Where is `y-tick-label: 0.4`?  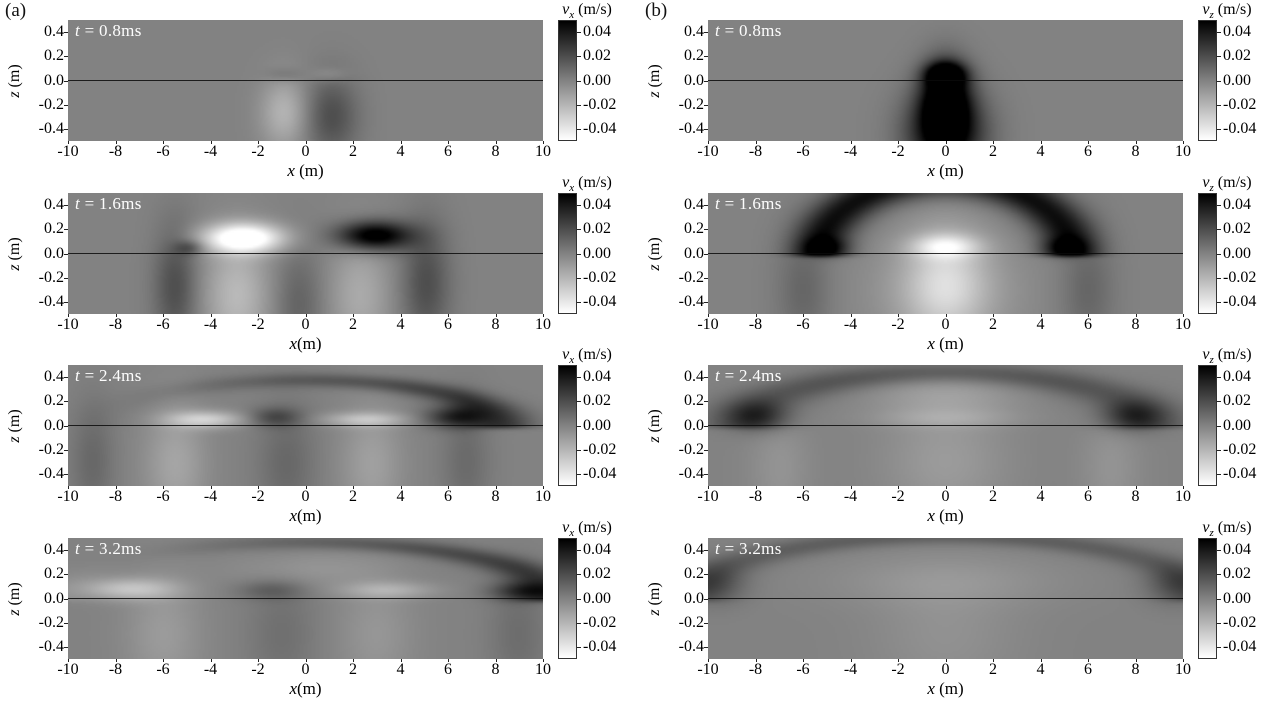 y-tick-label: 0.4 is located at coordinates (694, 377).